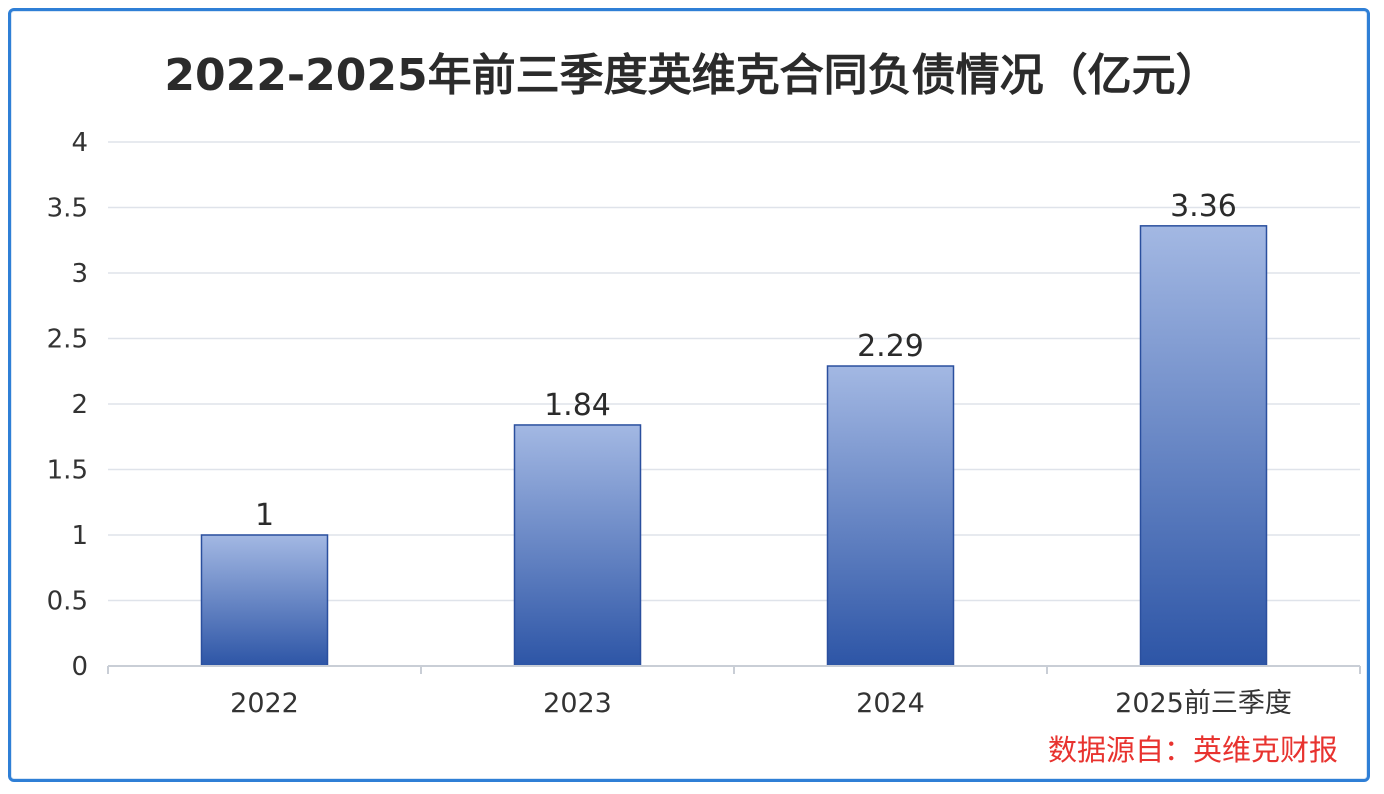 The width and height of the screenshot is (1384, 794). I want to click on y-tick-label: 1.5, so click(67, 471).